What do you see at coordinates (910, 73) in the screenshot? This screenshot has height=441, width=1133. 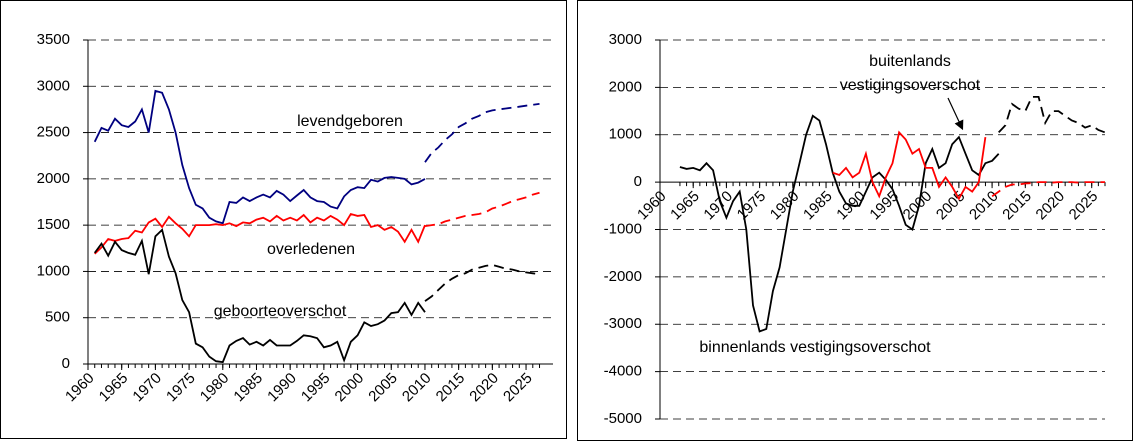 I see `series-label: buitenlands vestigingsoverschot` at bounding box center [910, 73].